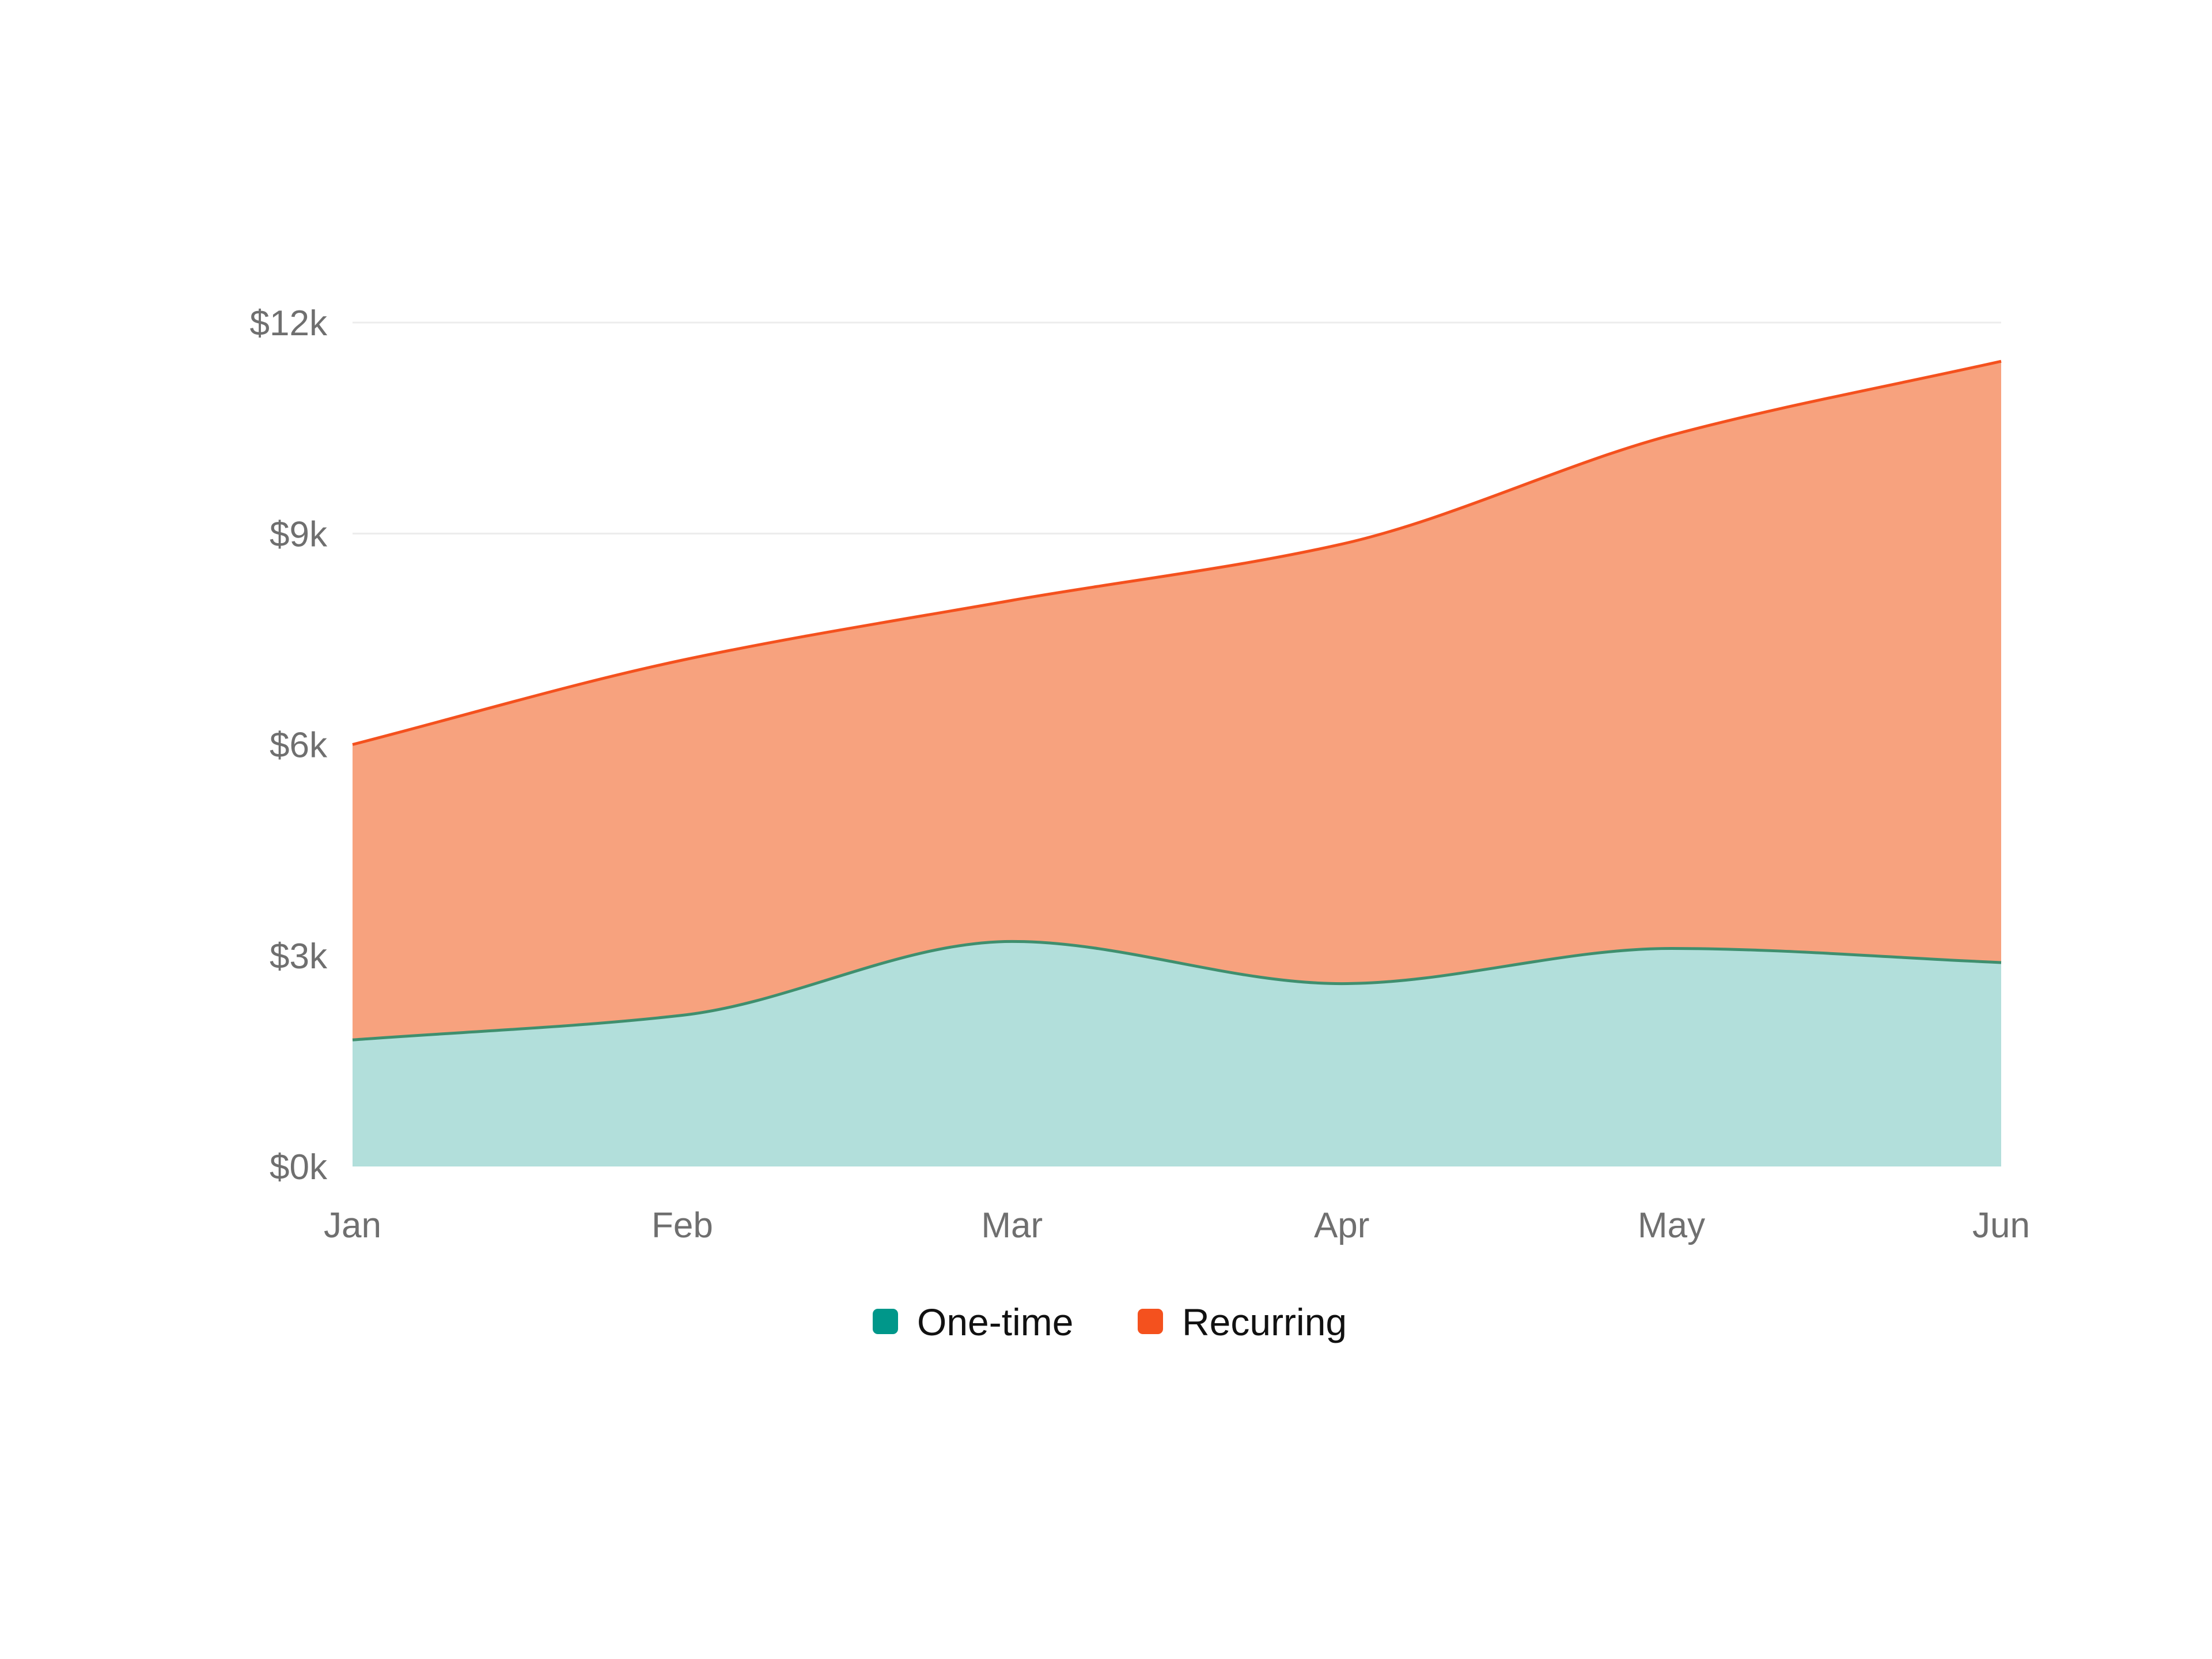 The width and height of the screenshot is (2212, 1659). I want to click on series-line-one-time, so click(1177, 990).